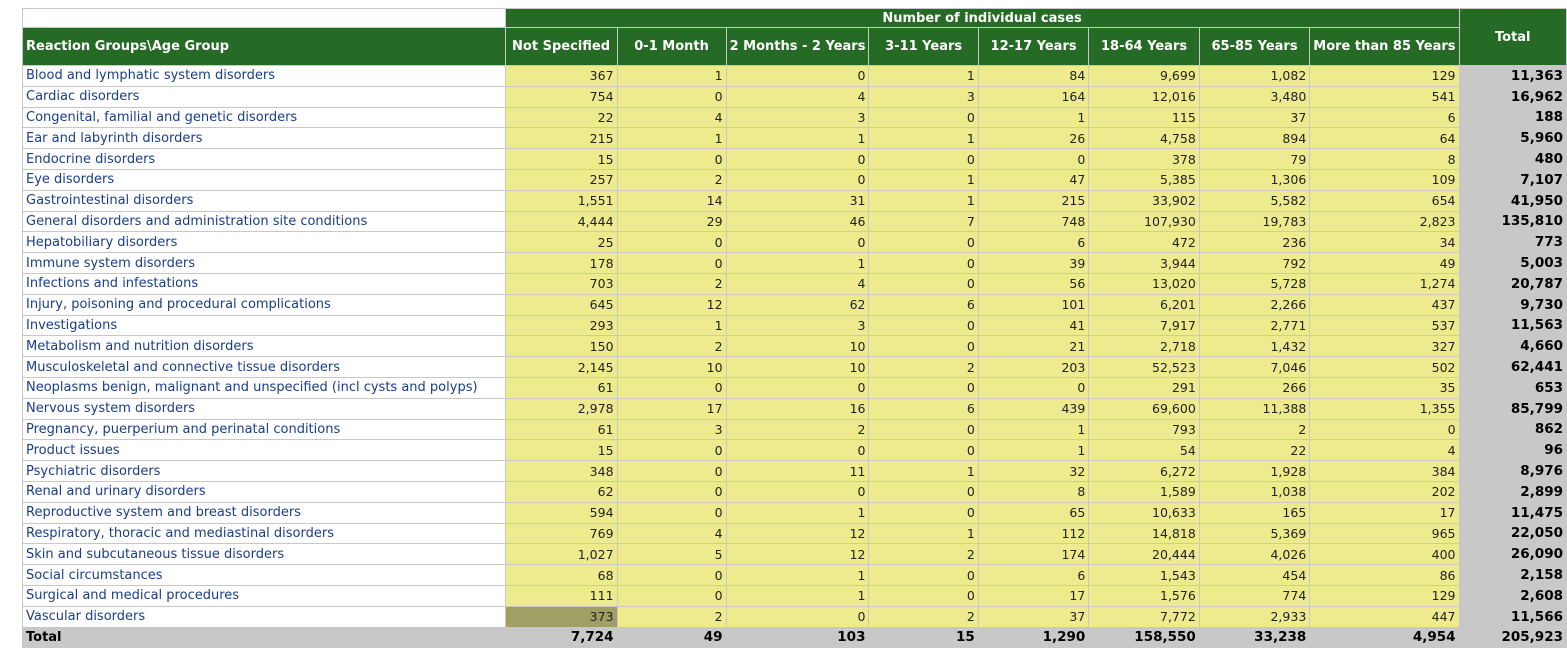 The width and height of the screenshot is (1567, 661). Describe the element at coordinates (1144, 367) in the screenshot. I see `case-count-cell: 52,523` at that location.